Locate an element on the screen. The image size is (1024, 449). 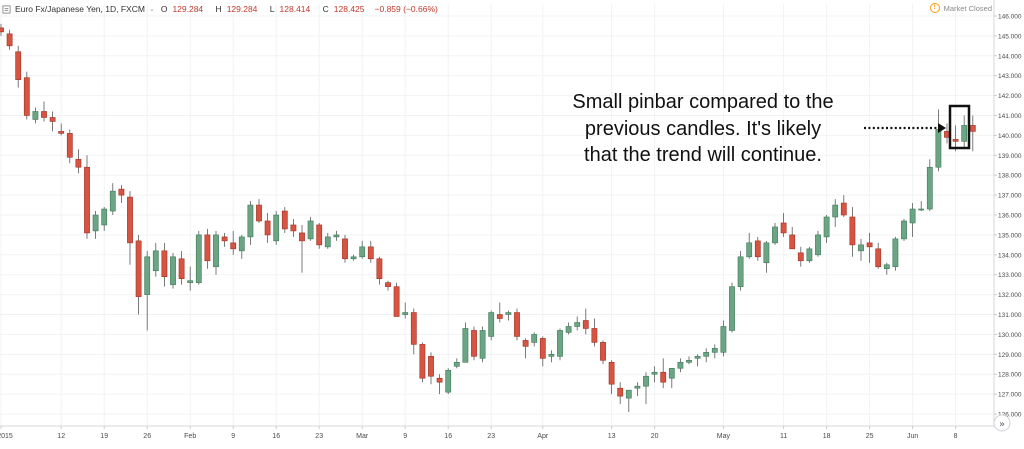
symbol-title: Euro Fx/Japanese Yen, 1D, FXCM is located at coordinates (80, 9).